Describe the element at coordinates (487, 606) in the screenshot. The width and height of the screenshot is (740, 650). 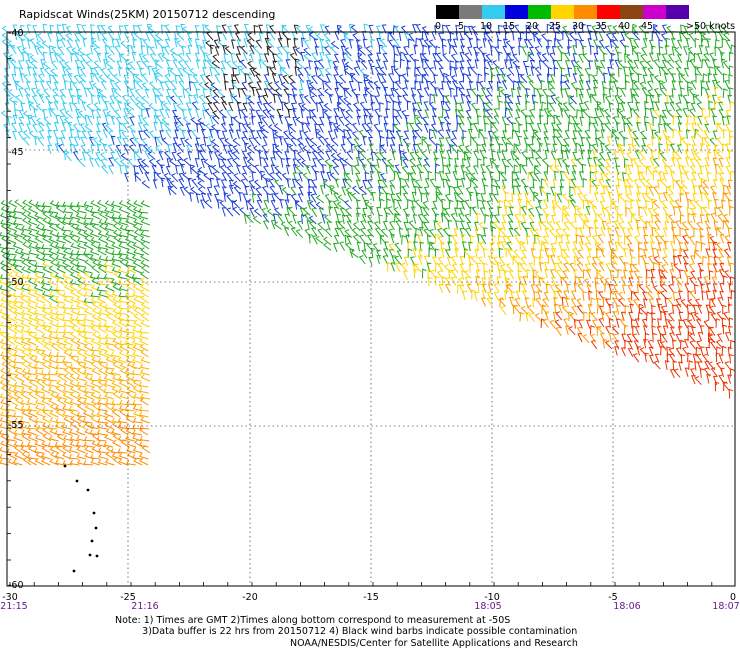
I see `time-label: 18:05` at that location.